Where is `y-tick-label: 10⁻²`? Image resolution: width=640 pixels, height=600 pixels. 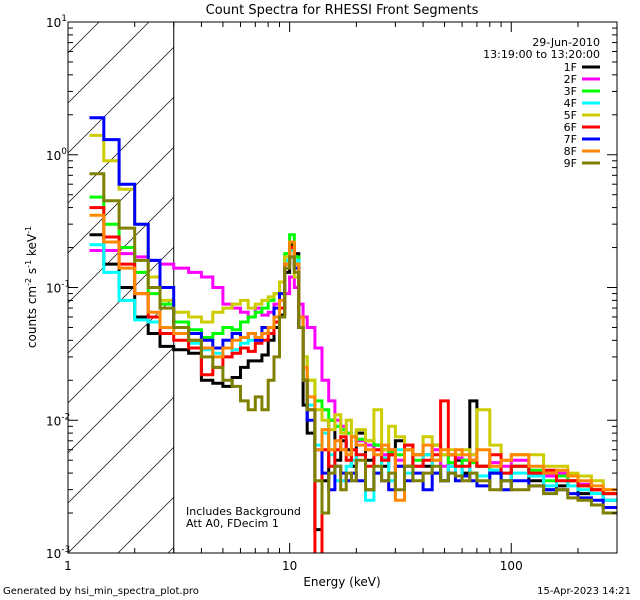
y-tick-label: 10⁻² is located at coordinates (58, 420).